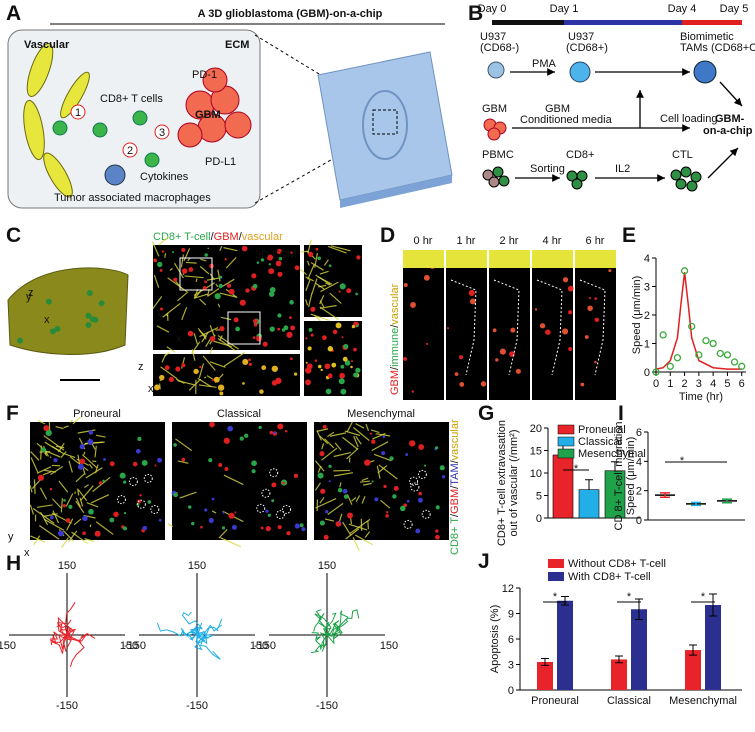 Image resolution: width=755 pixels, height=732 pixels. Describe the element at coordinates (544, 64) in the screenshot. I see `label: PMA` at that location.